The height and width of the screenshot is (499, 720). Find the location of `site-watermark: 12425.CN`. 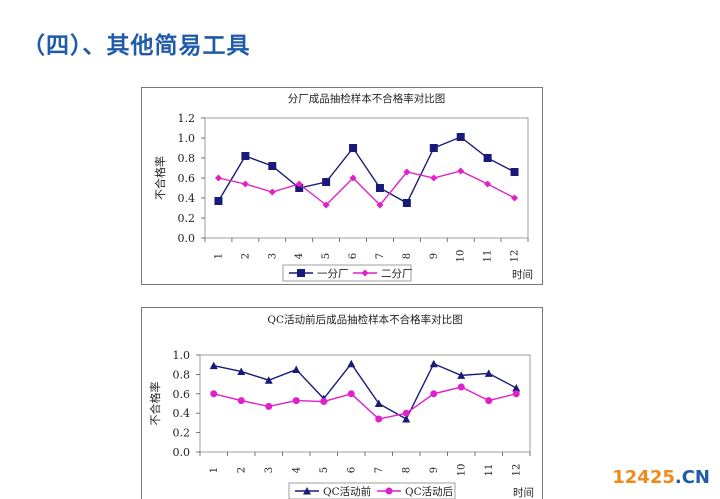

site-watermark: 12425.CN is located at coordinates (661, 477).